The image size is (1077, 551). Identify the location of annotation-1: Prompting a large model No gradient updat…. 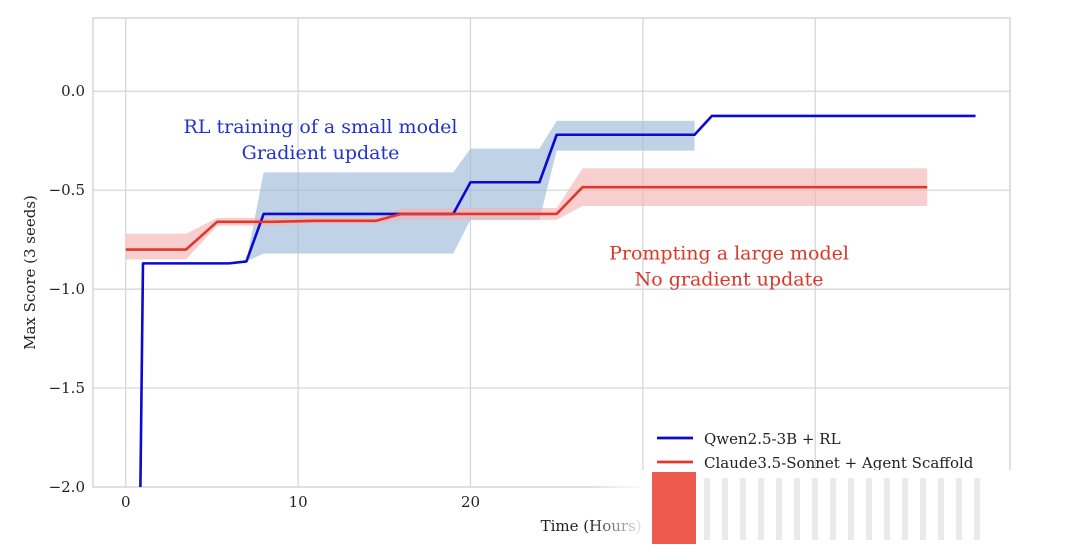
(729, 266).